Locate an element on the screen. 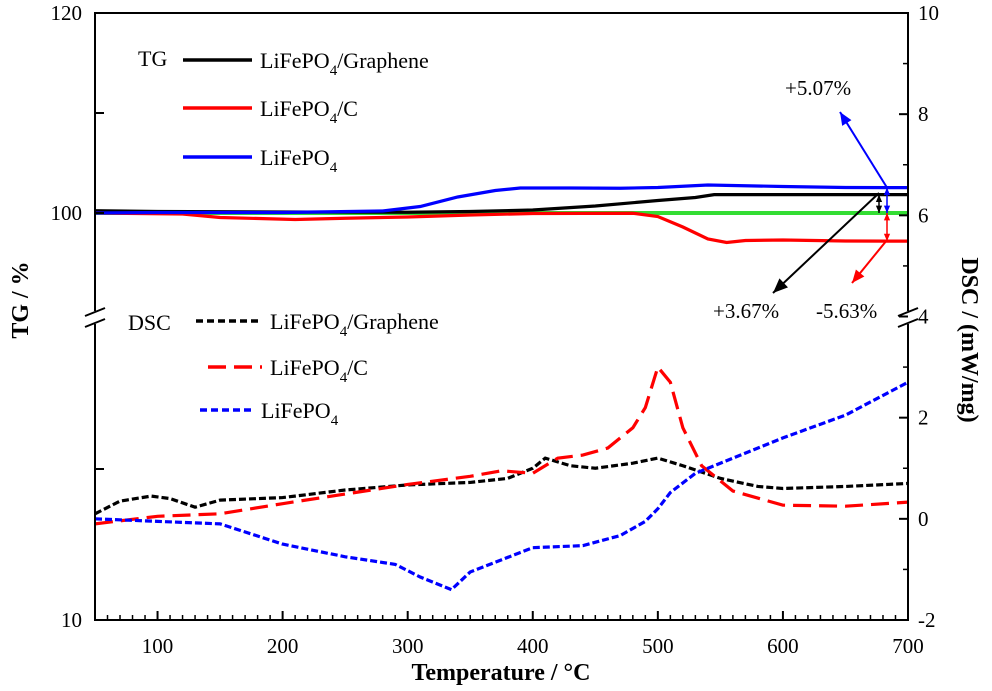 Image resolution: width=992 pixels, height=691 pixels. right-tick-label: 4 is located at coordinates (923, 317).